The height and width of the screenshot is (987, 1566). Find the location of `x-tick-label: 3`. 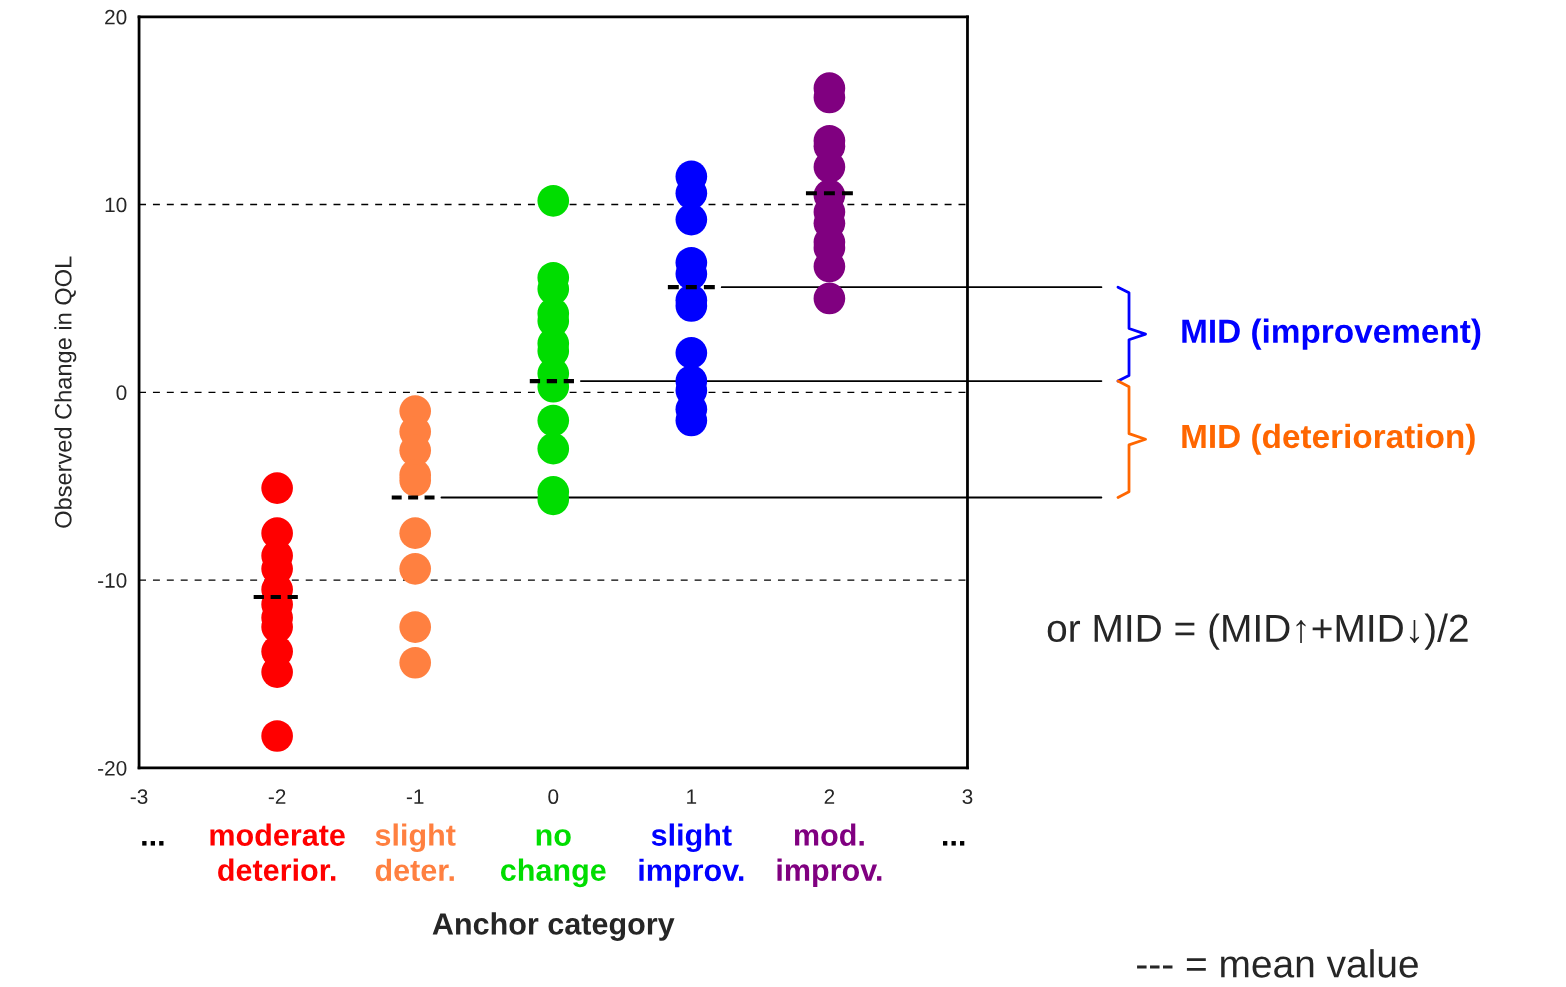

x-tick-label: 3 is located at coordinates (967, 797).